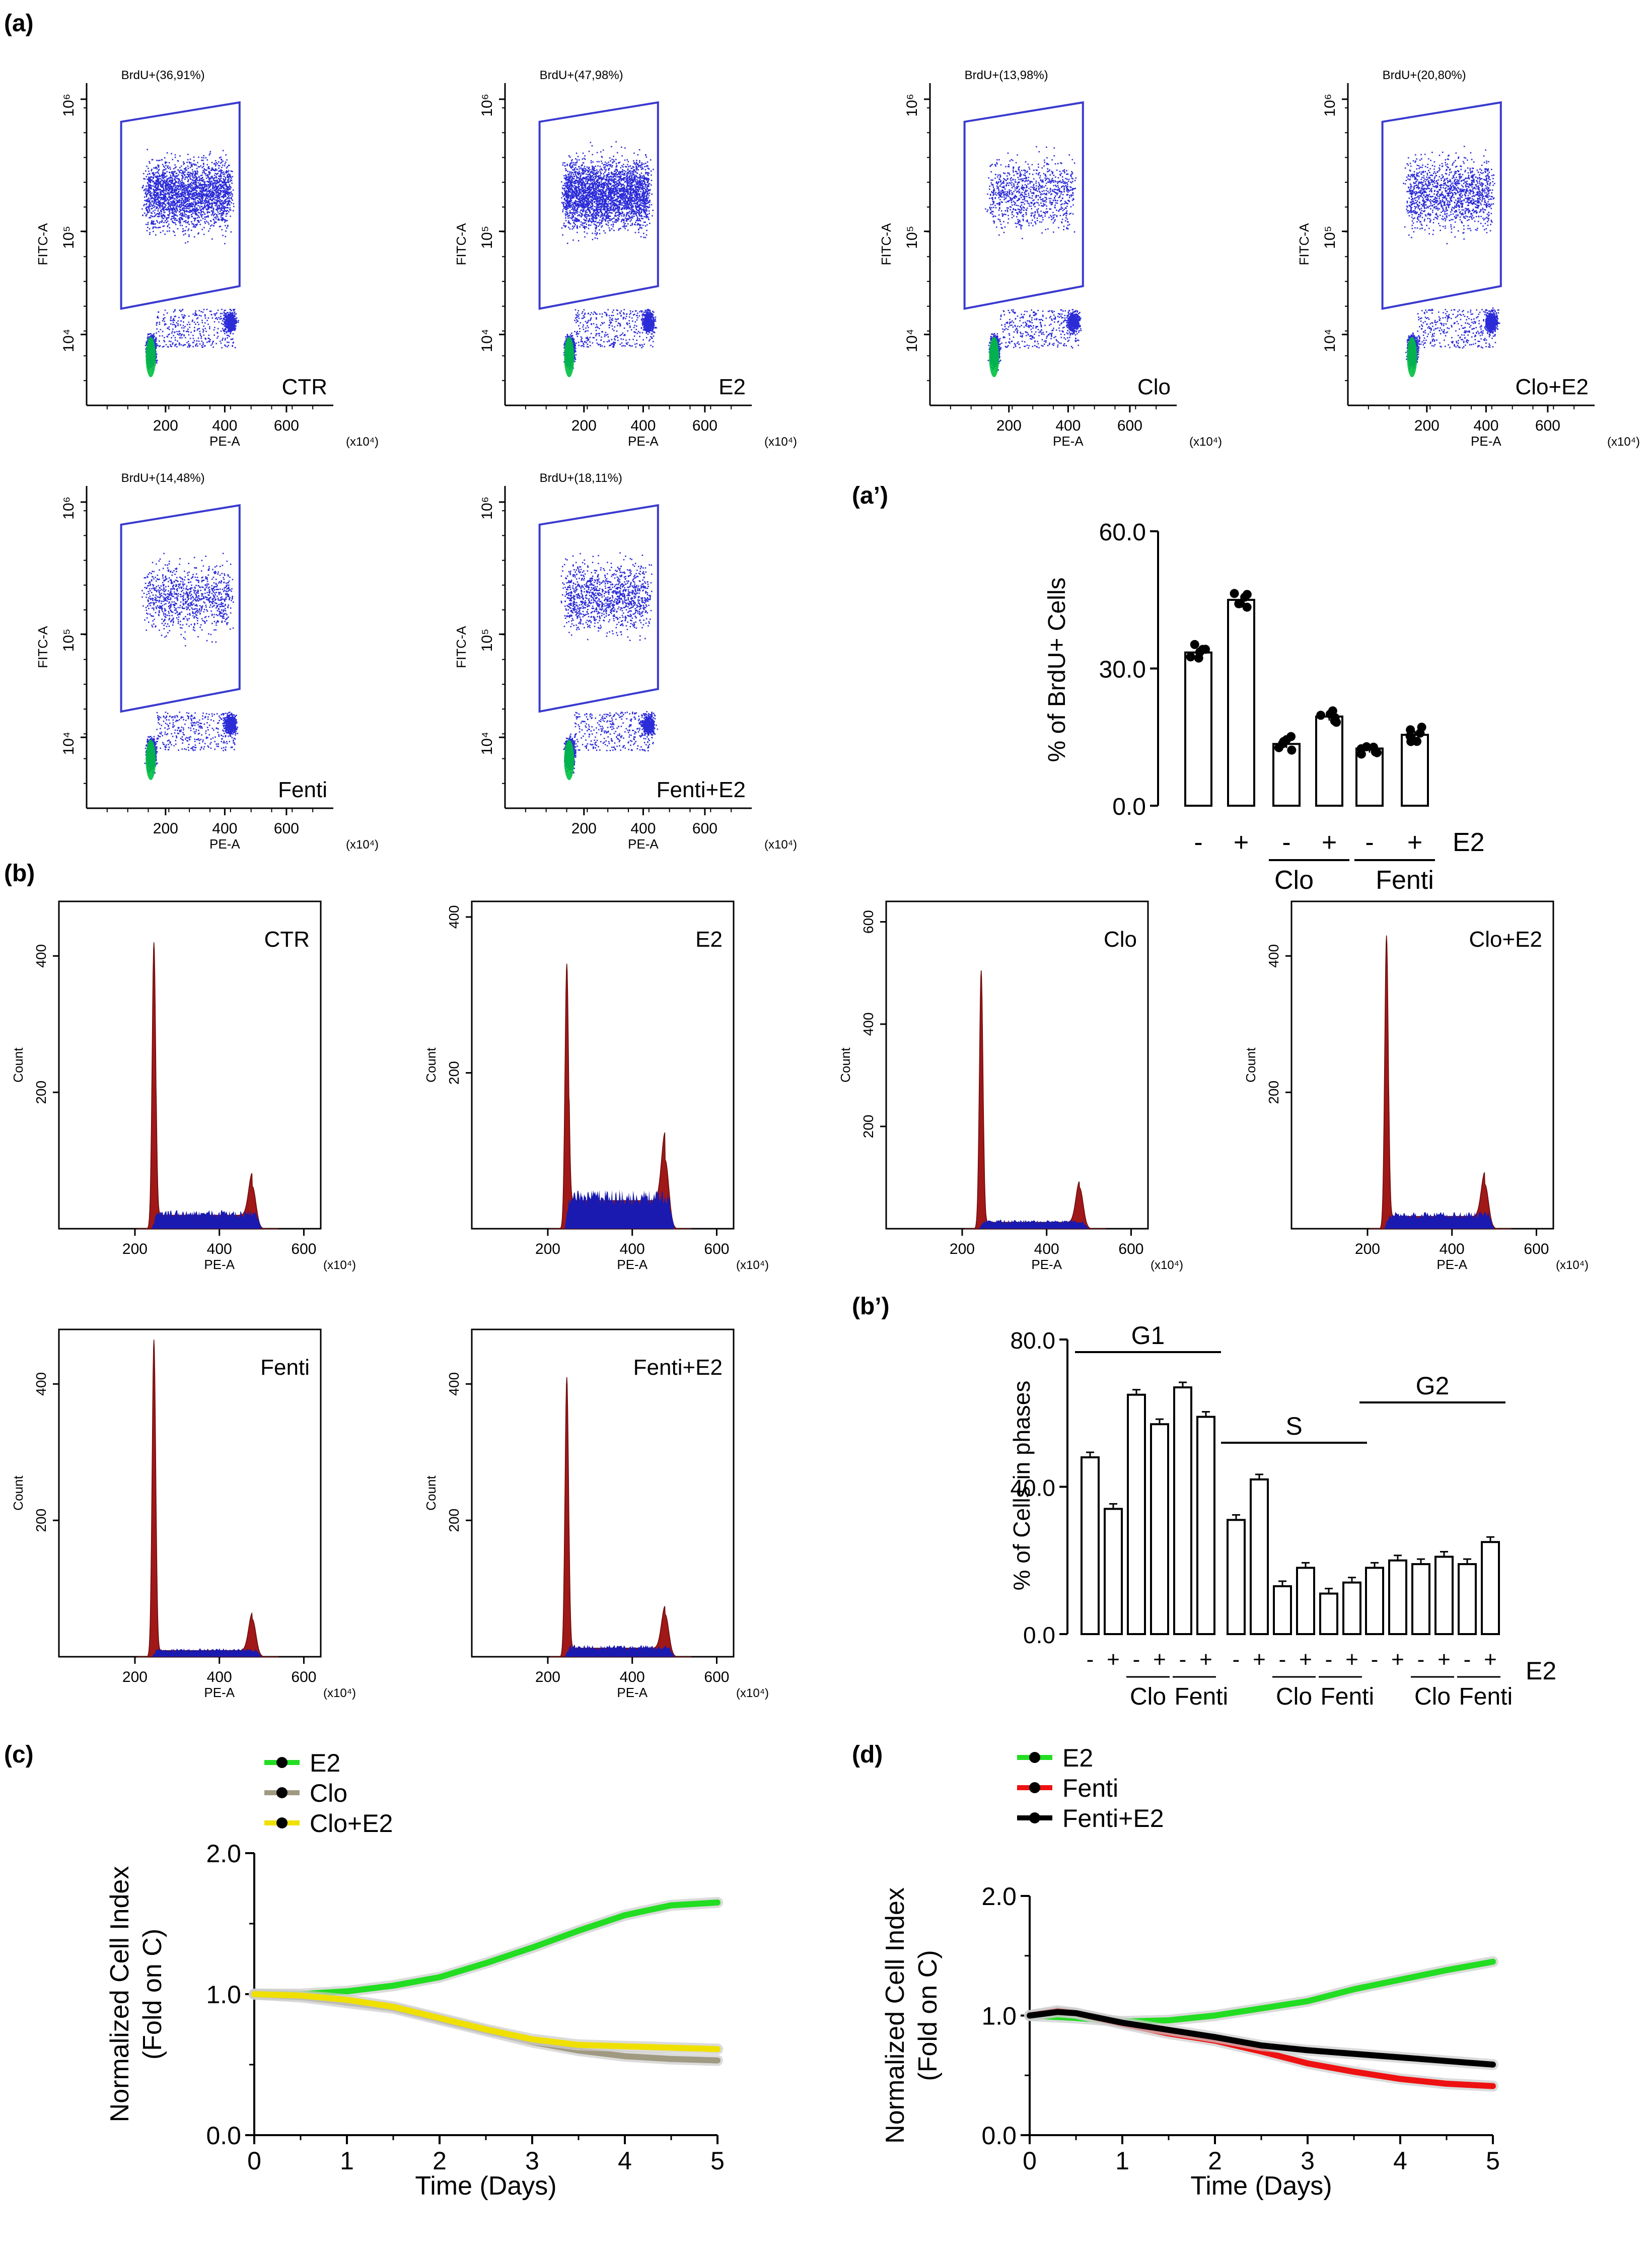 The height and width of the screenshot is (2256, 1652). What do you see at coordinates (440, 2161) in the screenshot?
I see `x-tick-label: 2` at bounding box center [440, 2161].